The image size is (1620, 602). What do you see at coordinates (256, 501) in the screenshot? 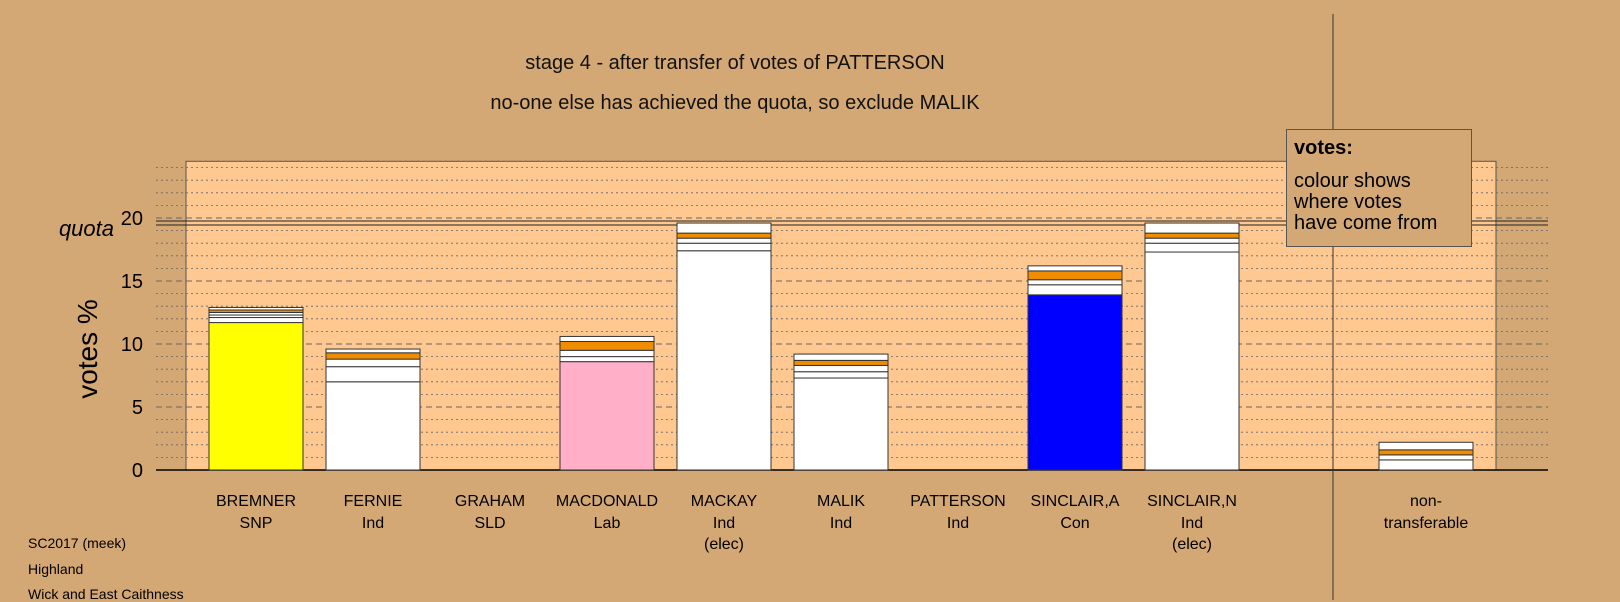
I see `candidate-name-label: BREMNER` at bounding box center [256, 501].